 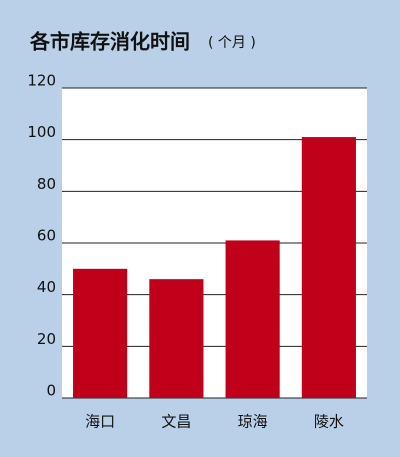 I want to click on y-tick-label: 20, so click(x=46, y=339).